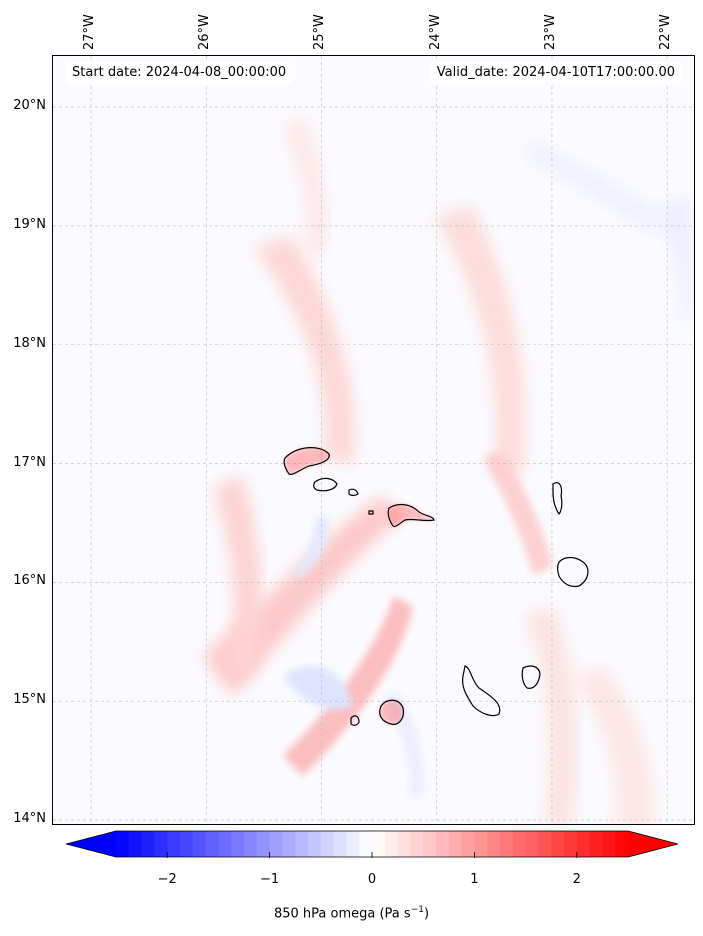 The height and width of the screenshot is (936, 703). I want to click on colorbar-label: 850 hPa omega (Pa s−1), so click(351, 913).